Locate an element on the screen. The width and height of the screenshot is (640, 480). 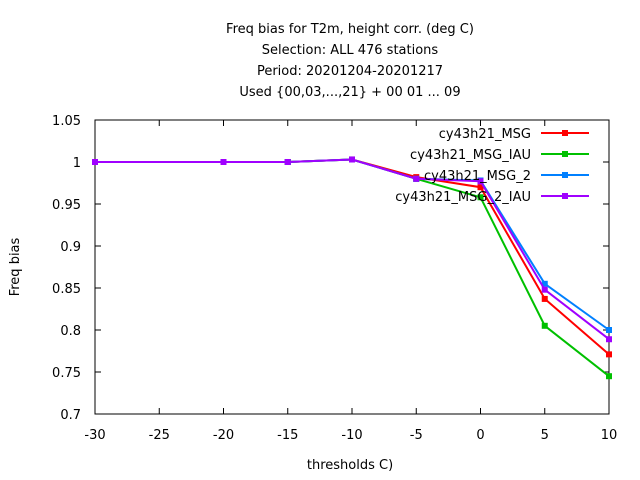
y-axis-label: Freq bias is located at coordinates (15, 266).